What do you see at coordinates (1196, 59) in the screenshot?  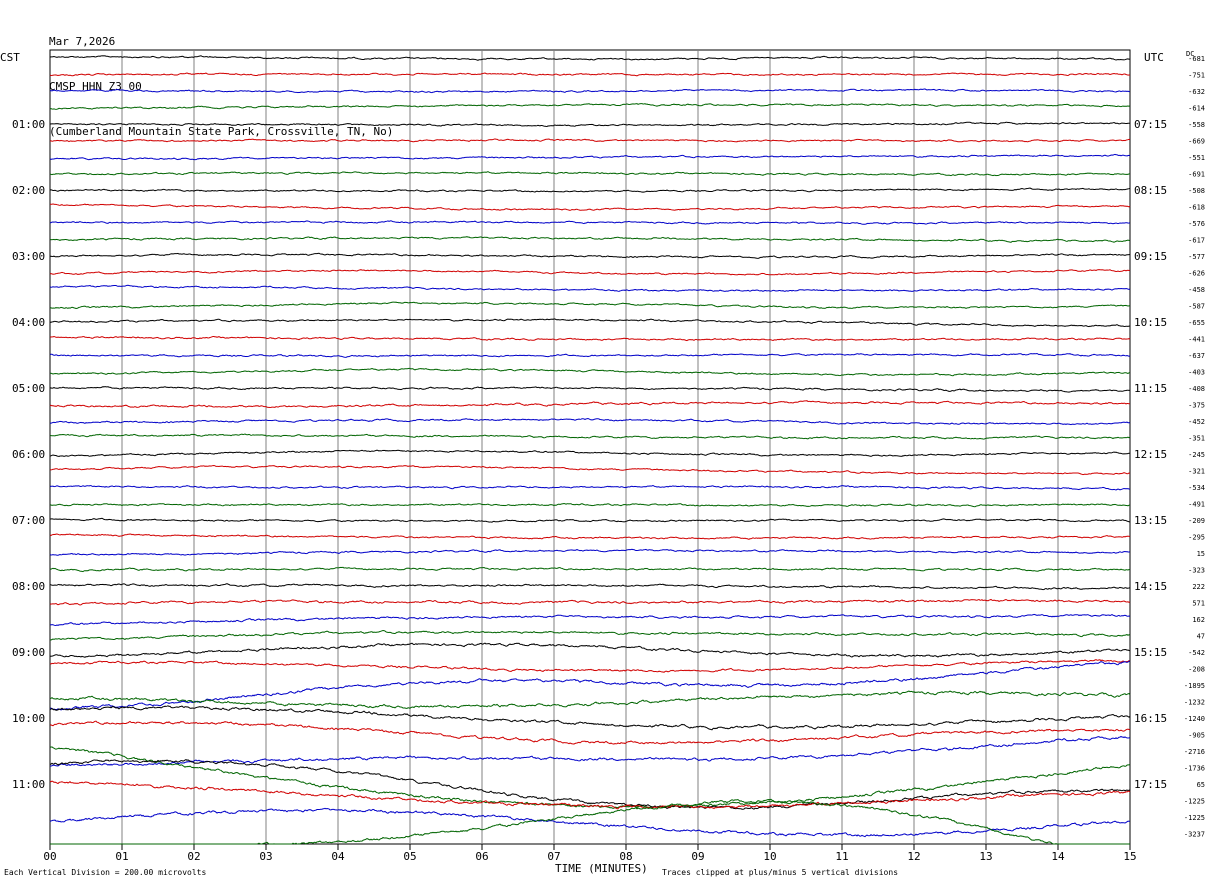 I see `dc-offset-label: -681` at bounding box center [1196, 59].